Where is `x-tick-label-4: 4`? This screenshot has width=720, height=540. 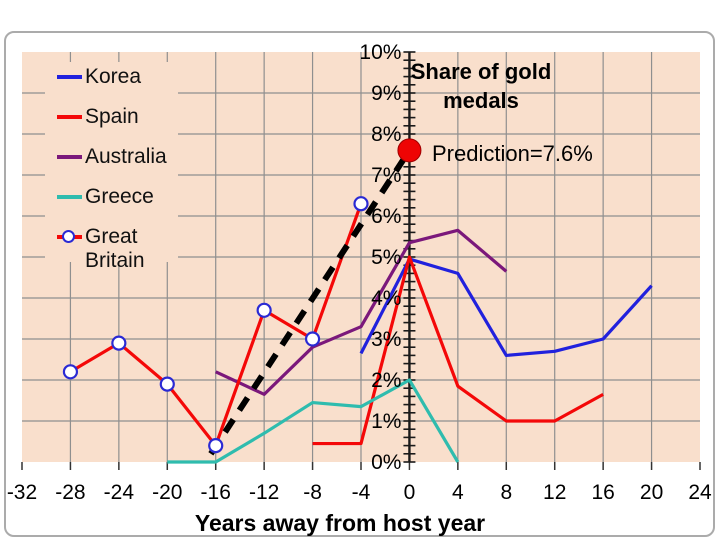
x-tick-label-4: 4 is located at coordinates (458, 492).